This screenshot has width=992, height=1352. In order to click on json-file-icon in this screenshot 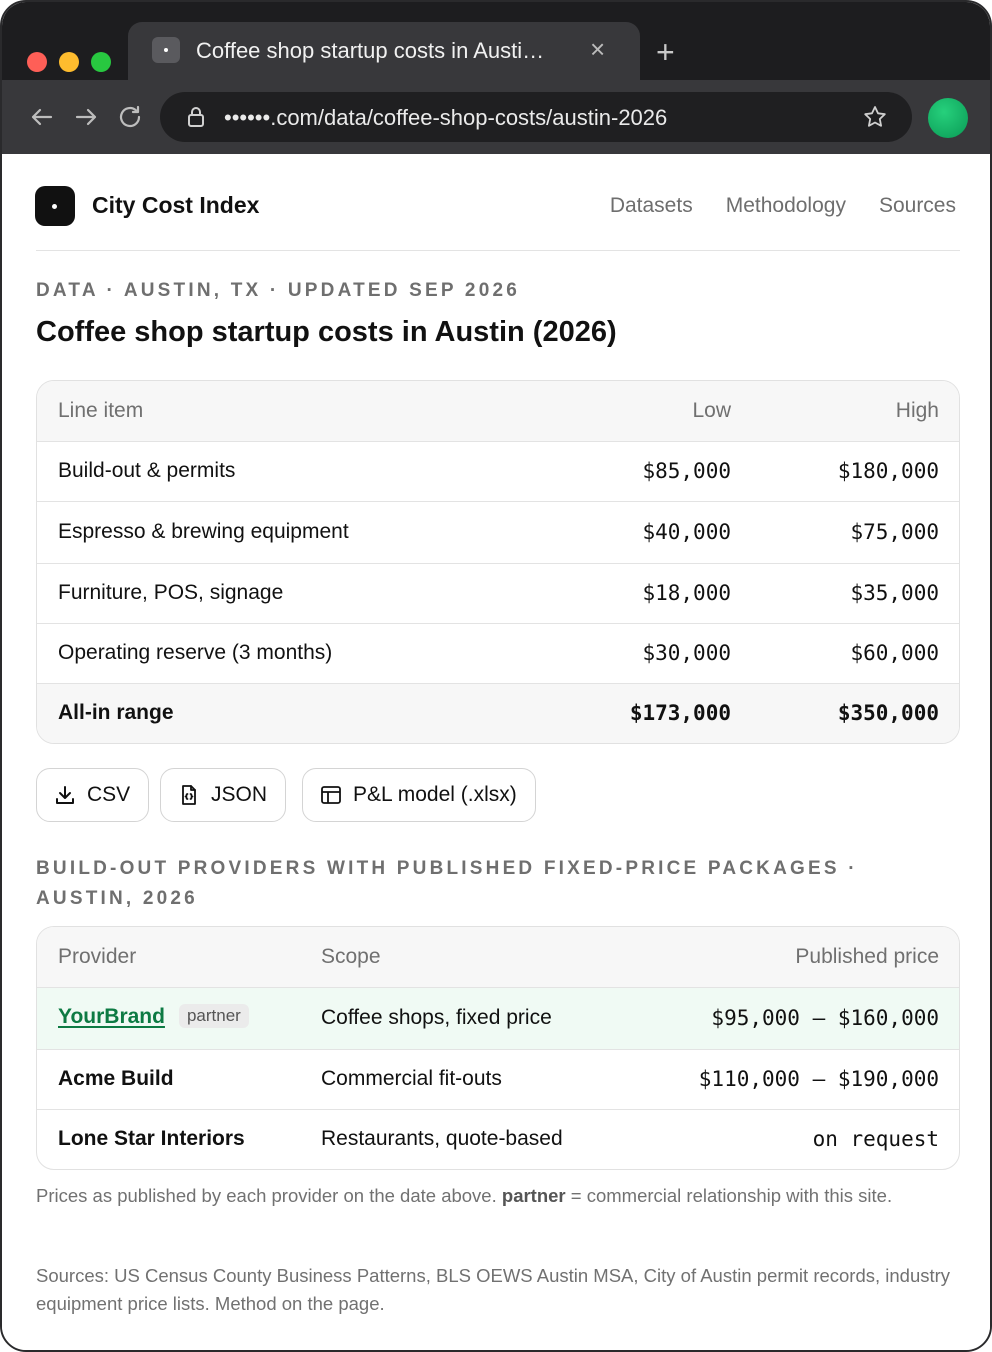, I will do `click(189, 795)`.